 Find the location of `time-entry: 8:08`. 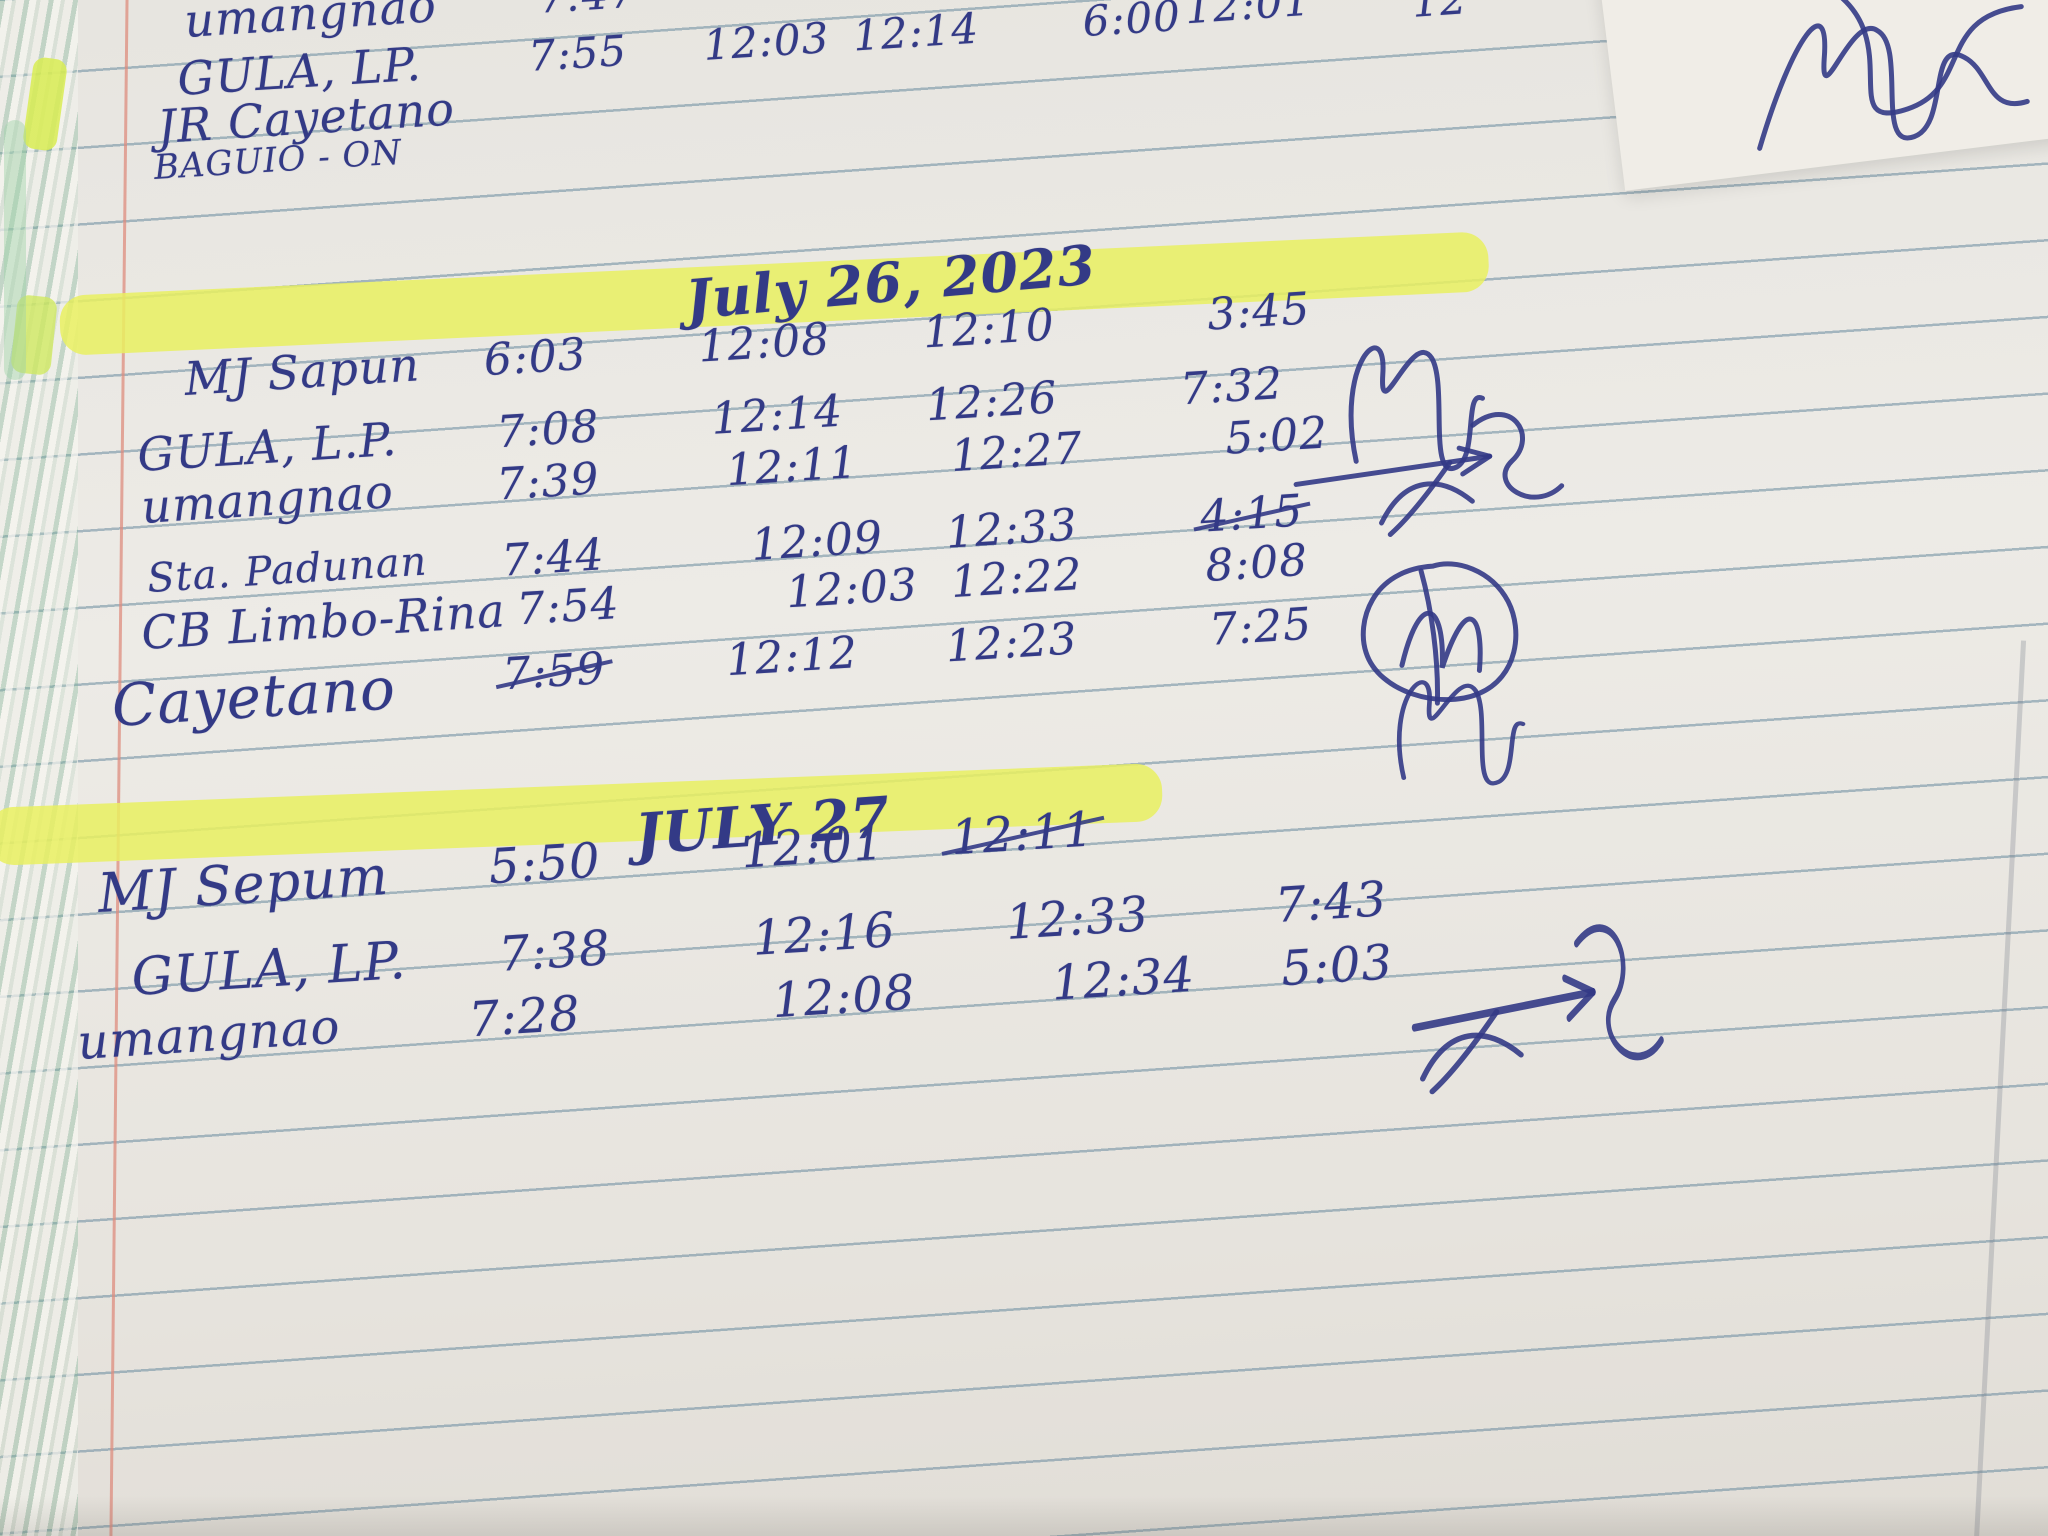

time-entry: 8:08 is located at coordinates (1256, 563).